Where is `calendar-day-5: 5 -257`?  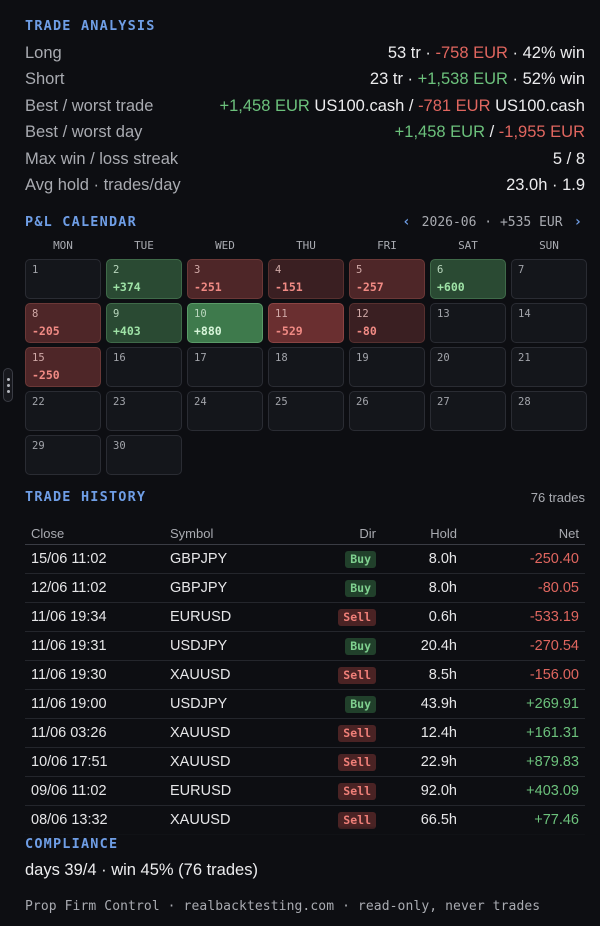
calendar-day-5: 5 -257 is located at coordinates (387, 279).